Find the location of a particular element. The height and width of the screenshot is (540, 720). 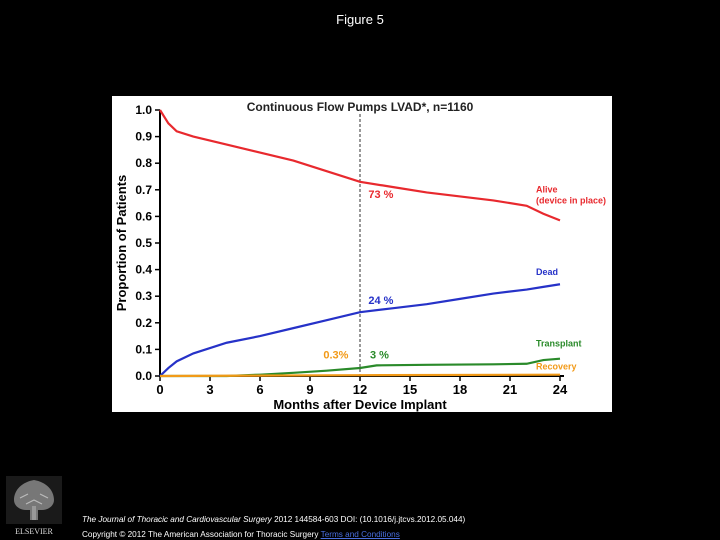

terms-link: Terms and Conditions is located at coordinates (360, 534).